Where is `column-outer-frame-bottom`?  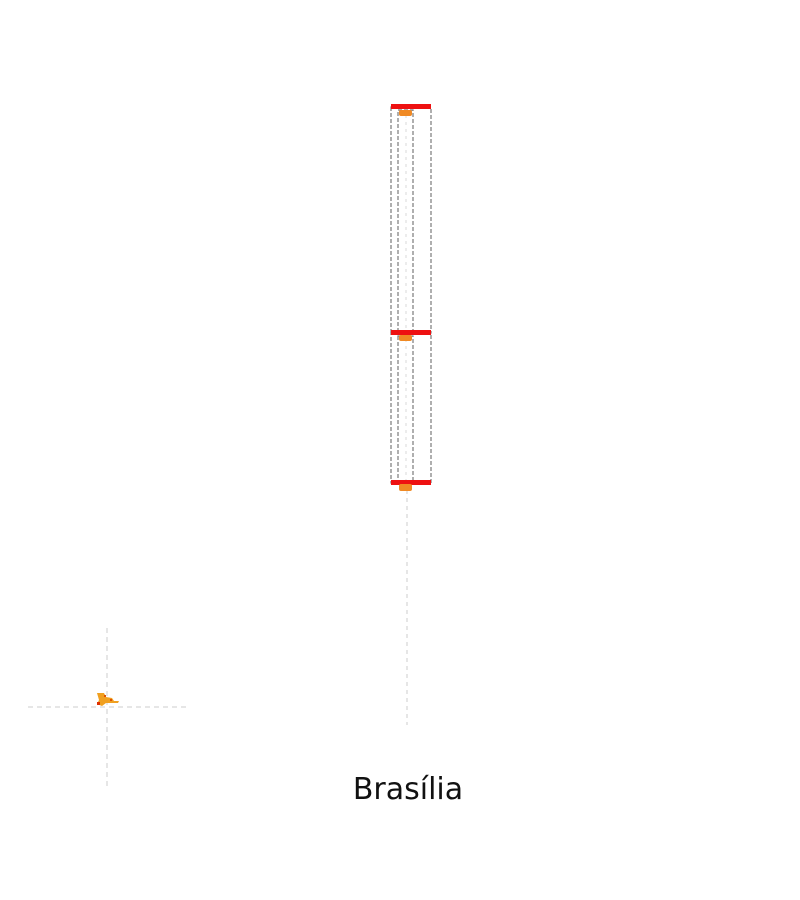
column-outer-frame-bottom is located at coordinates (411, 408).